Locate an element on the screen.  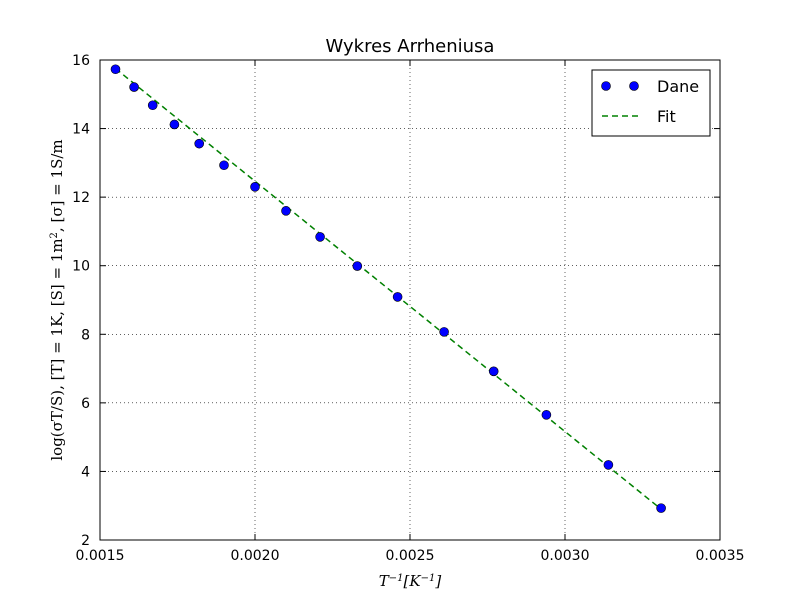
y-tick-label: 2 is located at coordinates (85, 541).